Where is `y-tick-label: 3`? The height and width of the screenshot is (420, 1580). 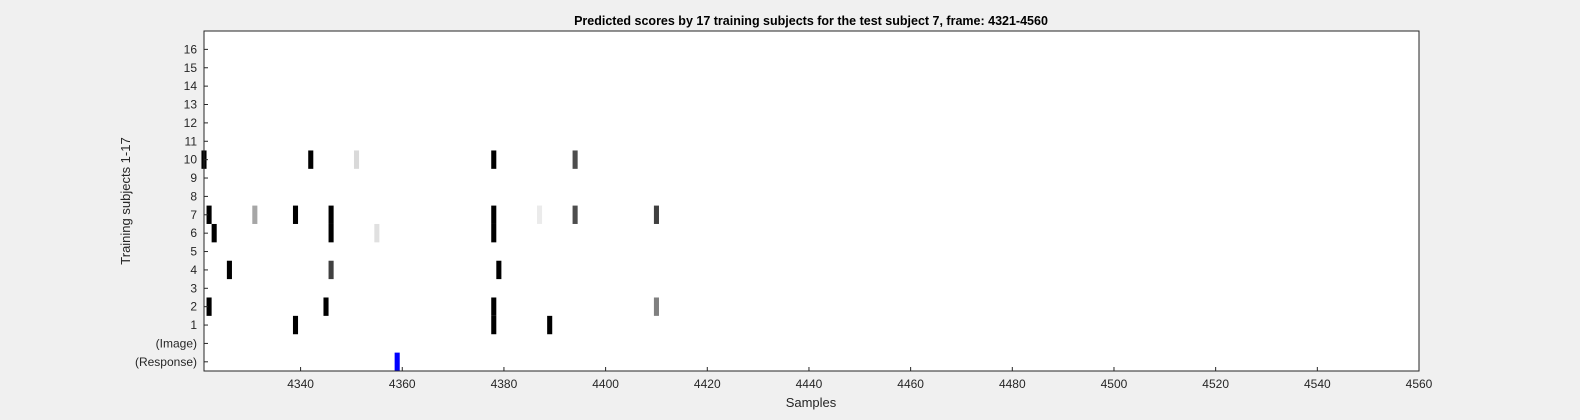 y-tick-label: 3 is located at coordinates (193, 288).